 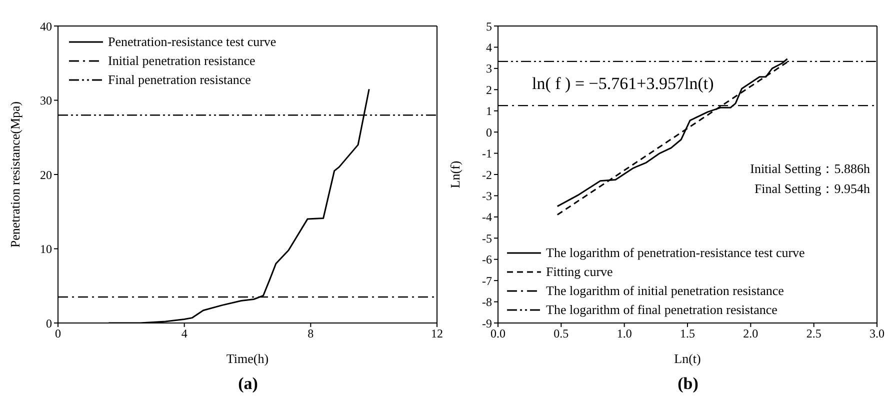 What do you see at coordinates (58, 333) in the screenshot?
I see `x-tick-label: 0` at bounding box center [58, 333].